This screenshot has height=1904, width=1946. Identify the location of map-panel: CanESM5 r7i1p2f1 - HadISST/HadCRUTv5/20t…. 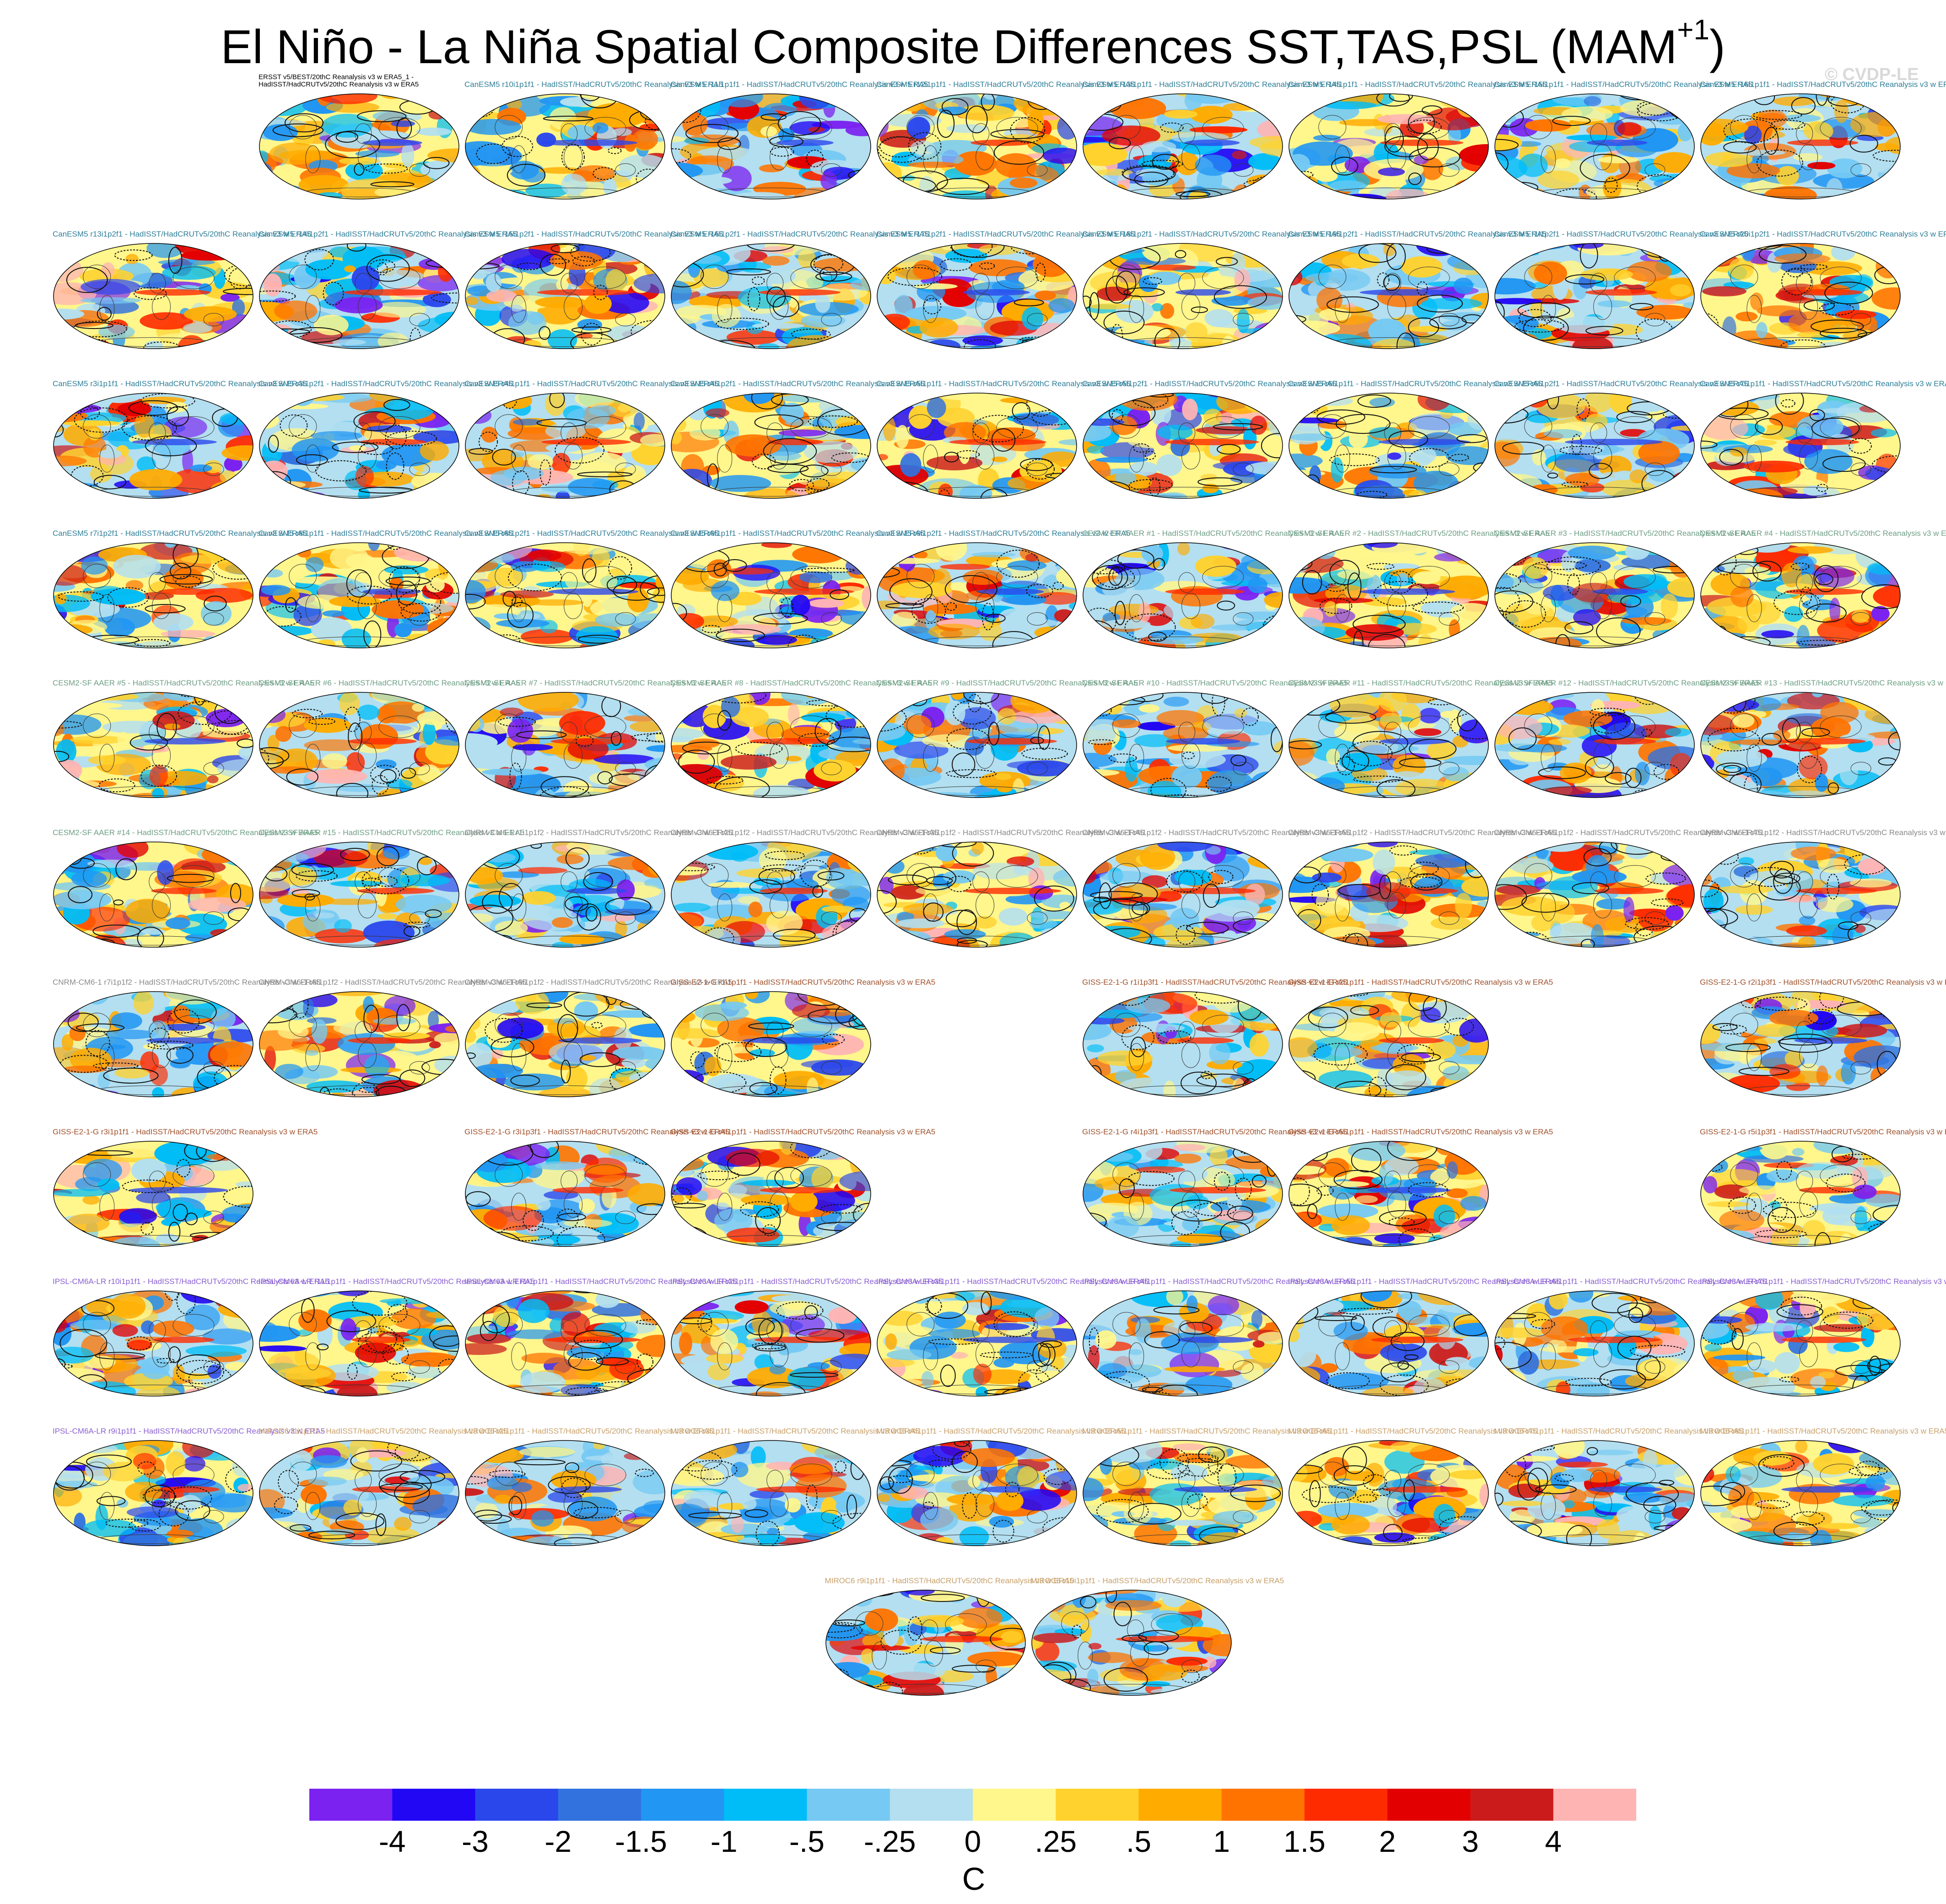
(180, 588).